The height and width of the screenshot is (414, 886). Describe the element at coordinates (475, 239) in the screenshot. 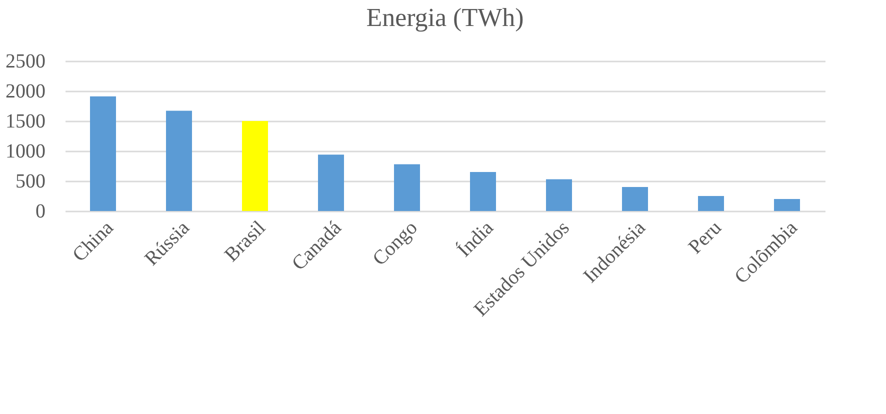

I see `x-tick-label: Índia` at that location.